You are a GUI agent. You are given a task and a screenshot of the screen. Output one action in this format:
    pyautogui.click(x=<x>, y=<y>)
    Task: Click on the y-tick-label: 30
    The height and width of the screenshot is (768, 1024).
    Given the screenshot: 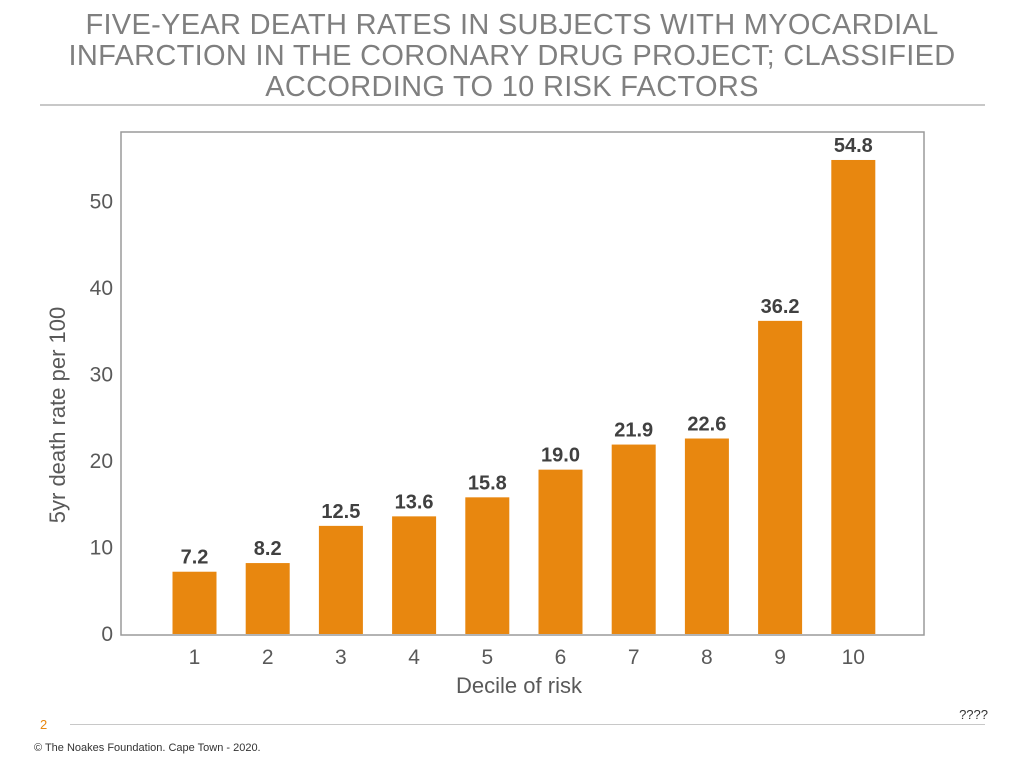 What is the action you would take?
    pyautogui.click(x=101, y=375)
    